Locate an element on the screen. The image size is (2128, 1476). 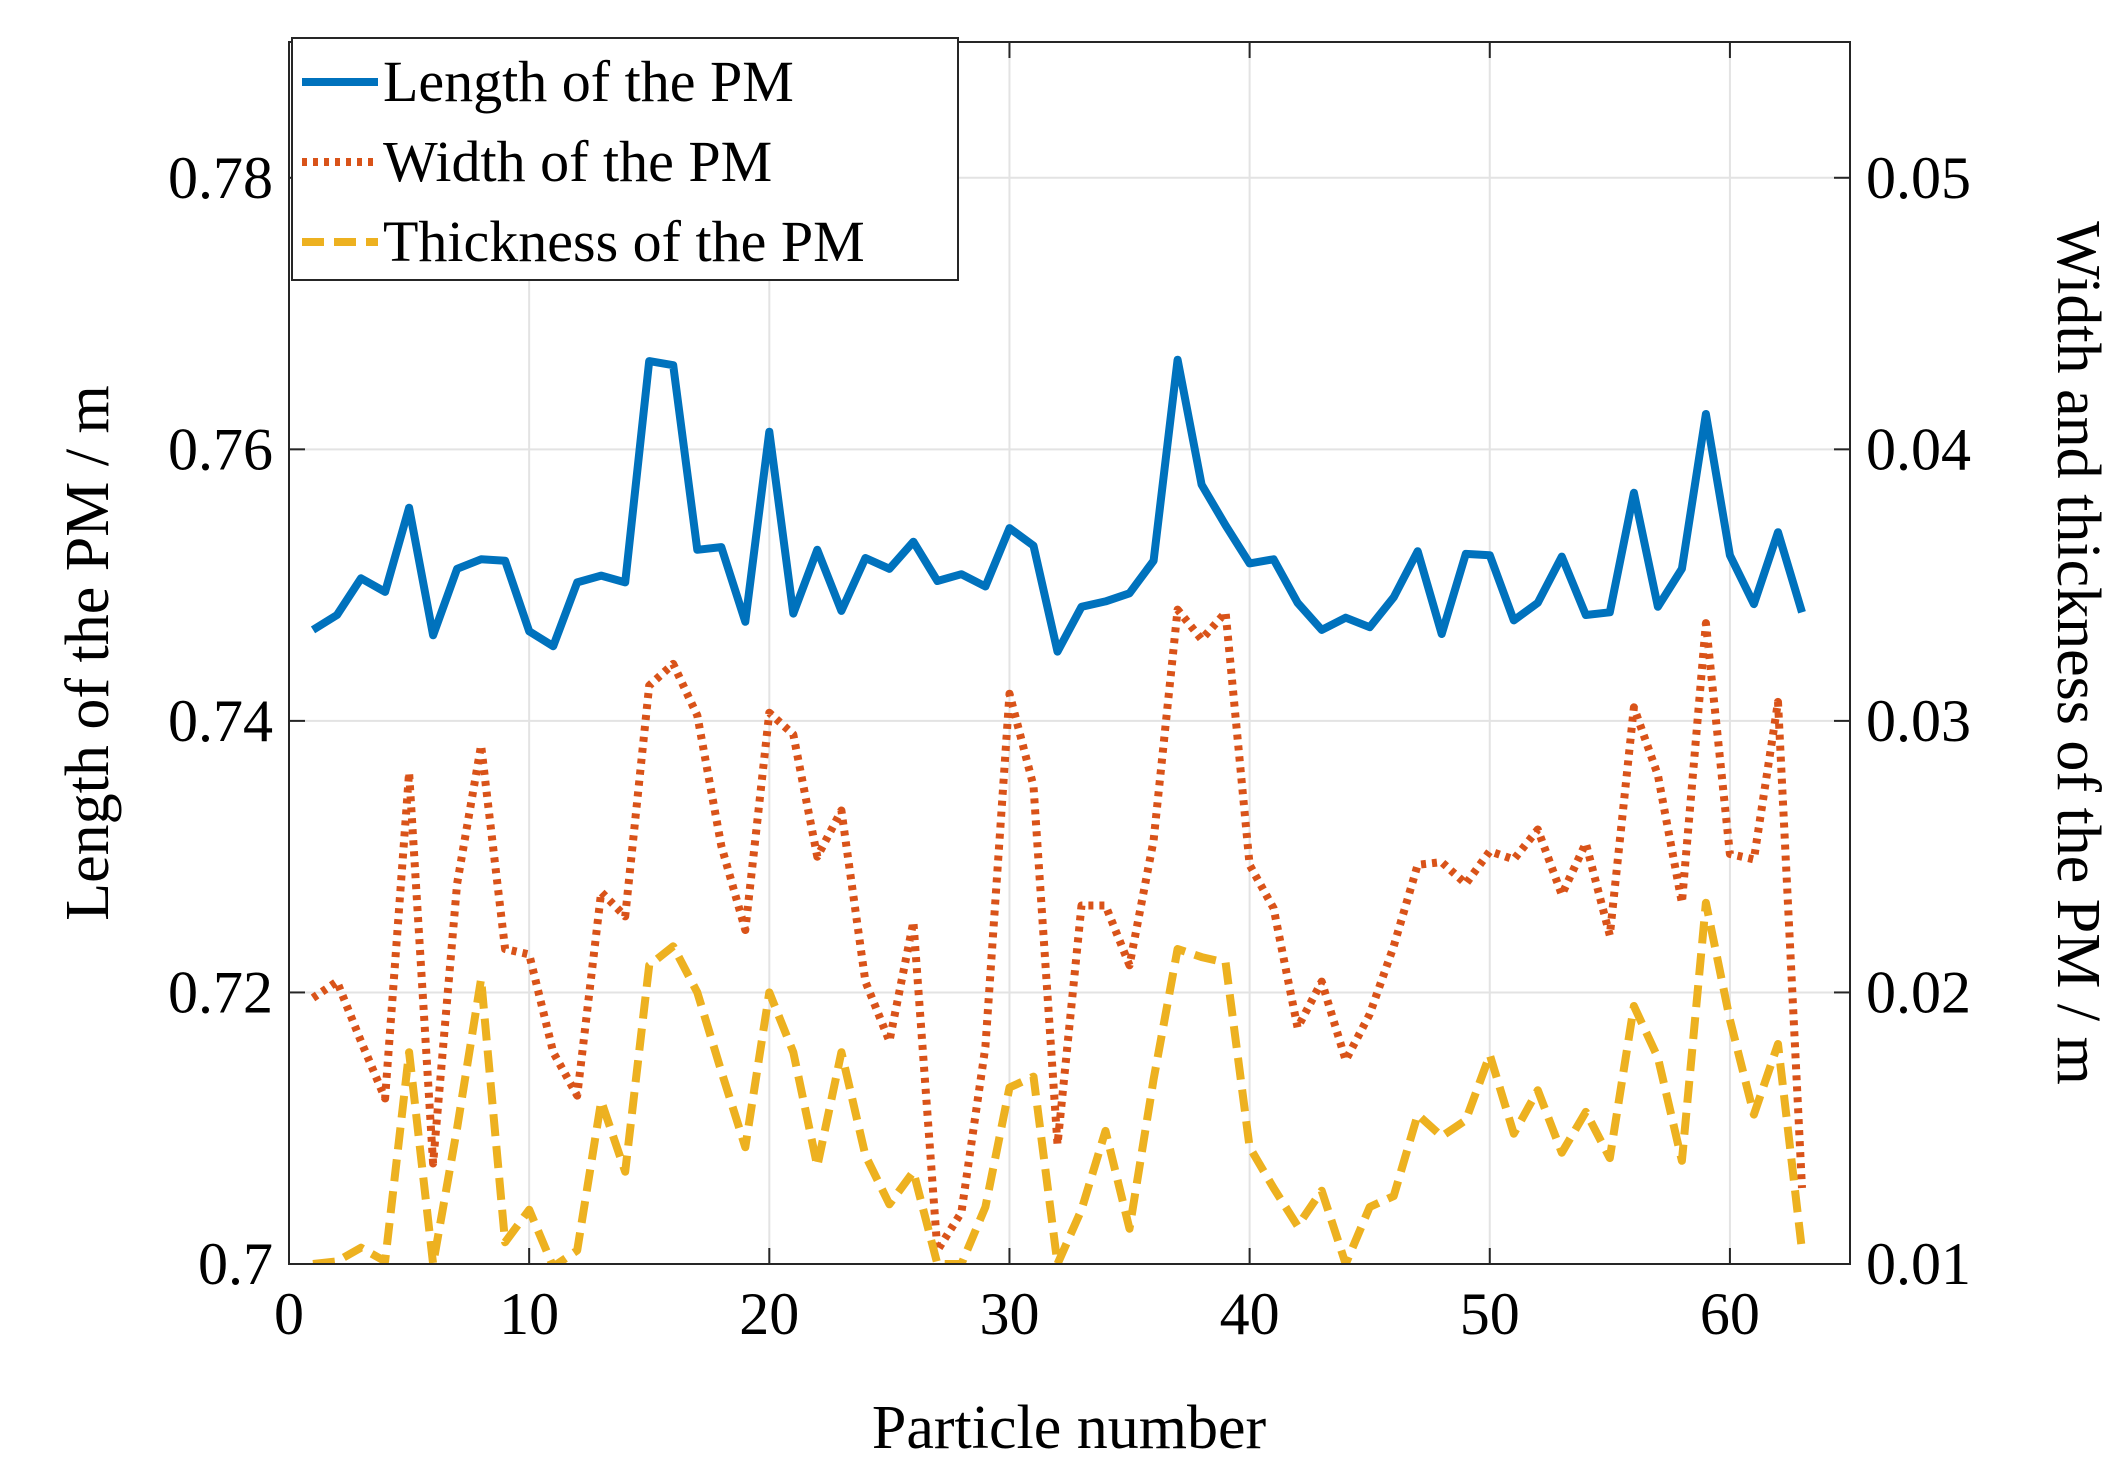
x-axis-label: Particle number is located at coordinates (1069, 1428).